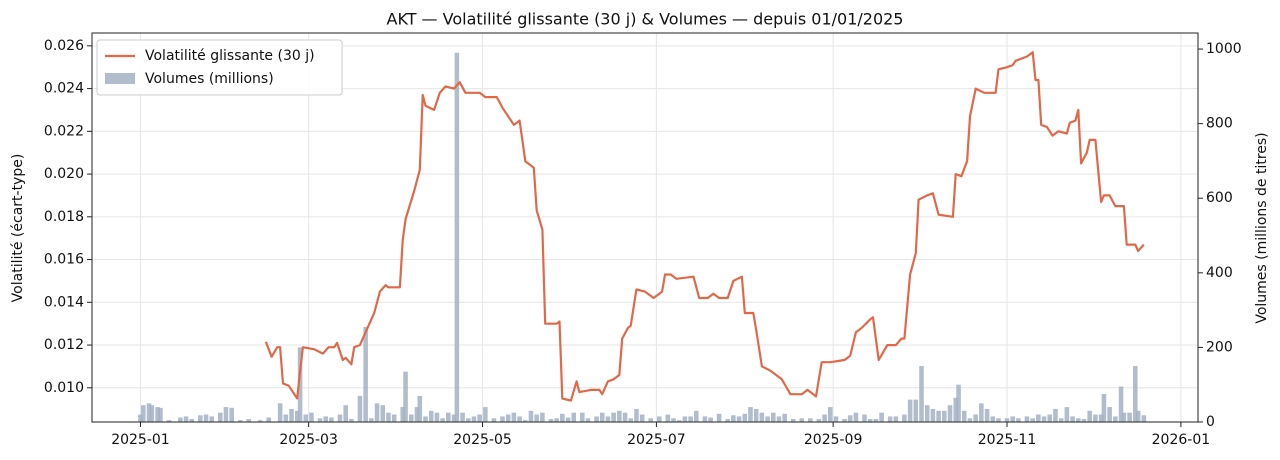  I want to click on y2-tick-label: 1000, so click(1224, 49).